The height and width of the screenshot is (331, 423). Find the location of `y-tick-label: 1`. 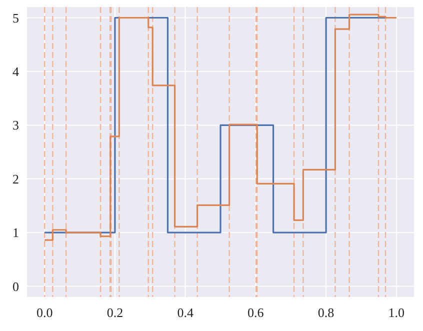

y-tick-label: 1 is located at coordinates (15, 232).